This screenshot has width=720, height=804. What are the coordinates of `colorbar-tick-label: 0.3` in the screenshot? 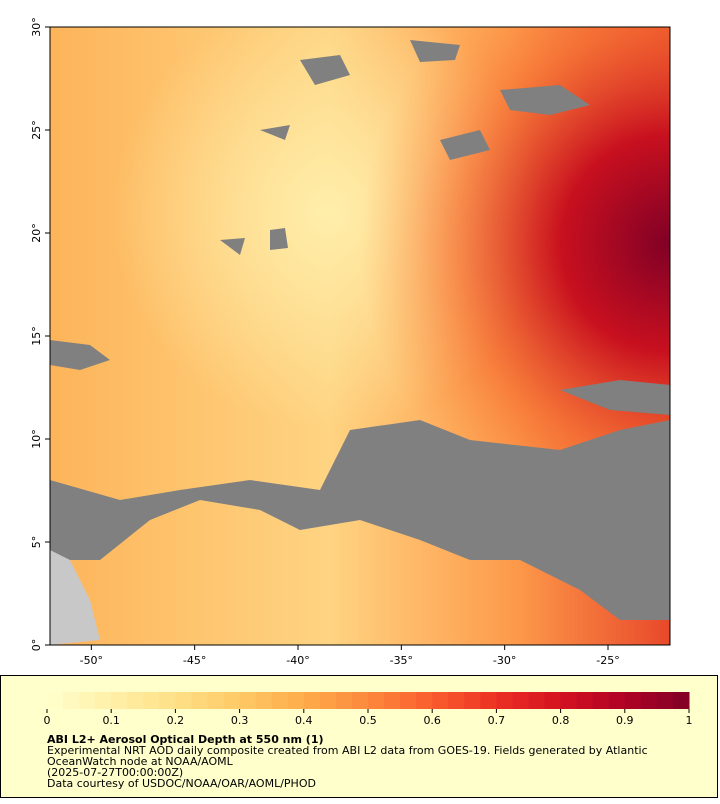 It's located at (240, 720).